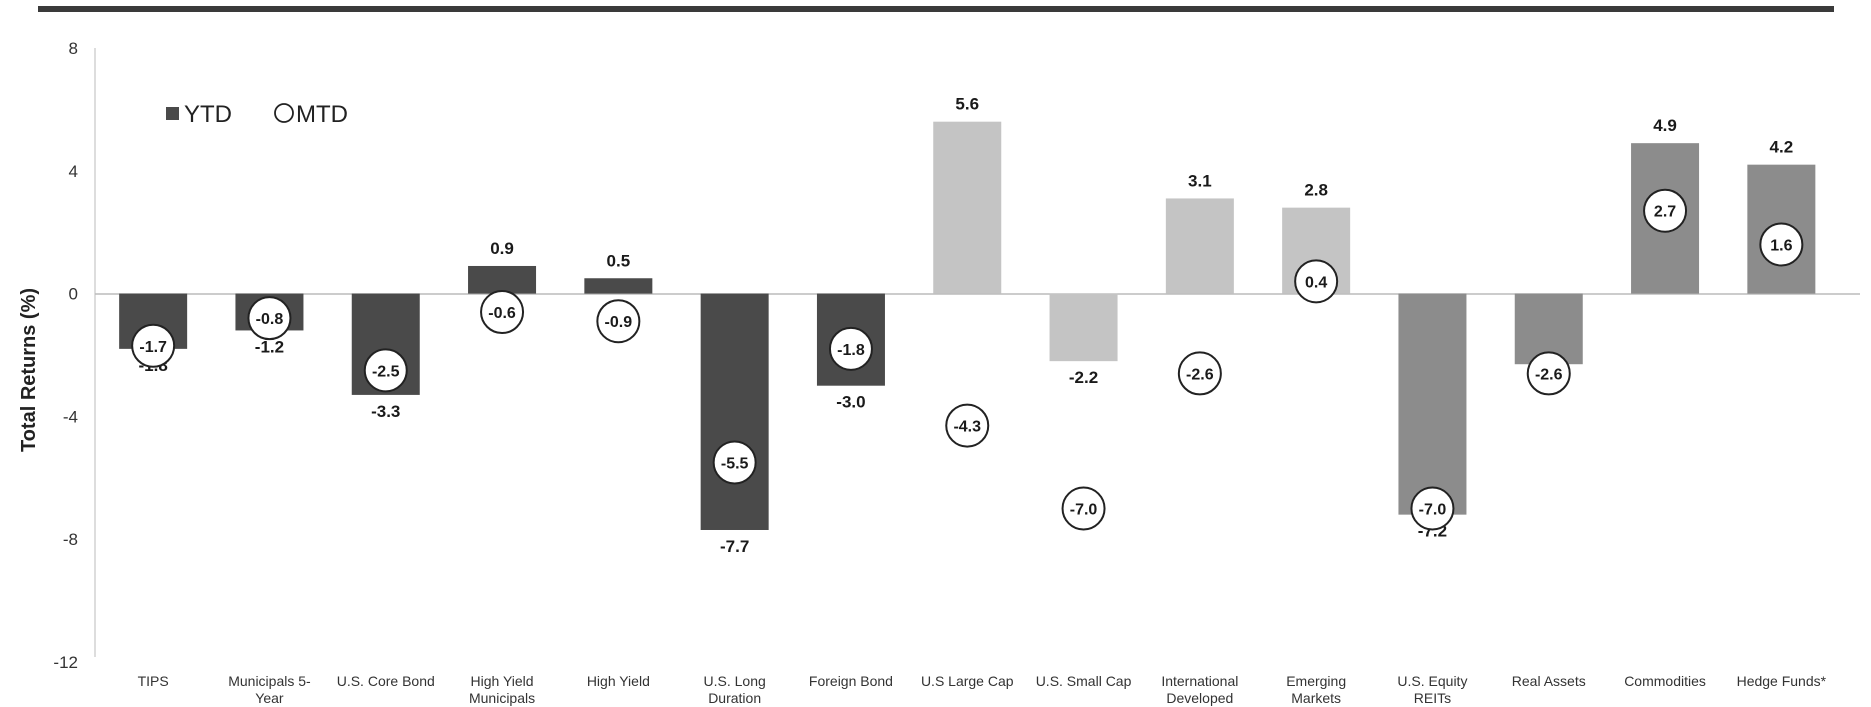 This screenshot has width=1871, height=707. I want to click on ytd-value-label: 2.8, so click(1316, 190).